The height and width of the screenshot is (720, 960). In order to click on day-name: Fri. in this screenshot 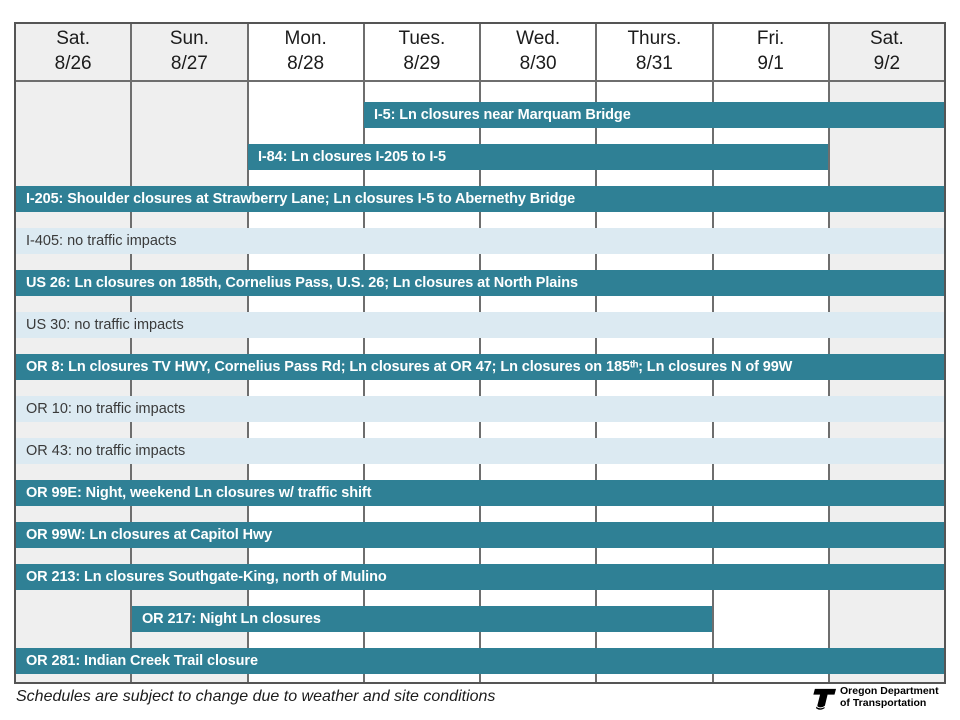, I will do `click(770, 39)`.